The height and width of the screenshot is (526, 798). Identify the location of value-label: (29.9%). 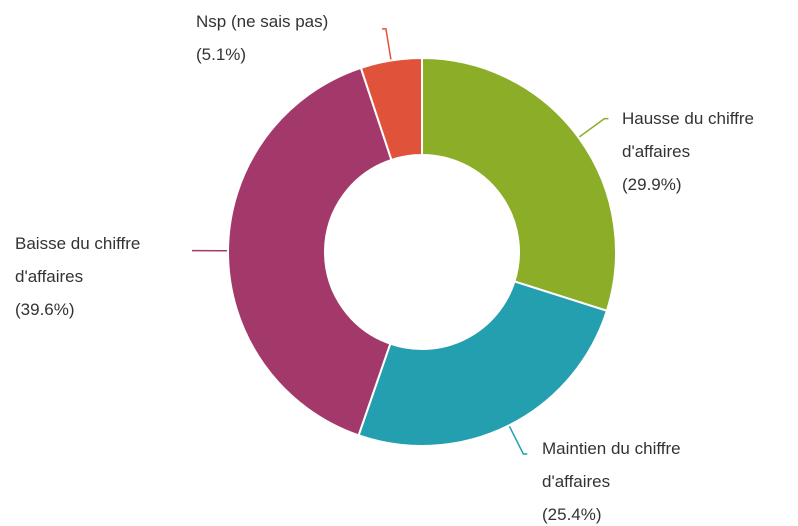
(652, 184).